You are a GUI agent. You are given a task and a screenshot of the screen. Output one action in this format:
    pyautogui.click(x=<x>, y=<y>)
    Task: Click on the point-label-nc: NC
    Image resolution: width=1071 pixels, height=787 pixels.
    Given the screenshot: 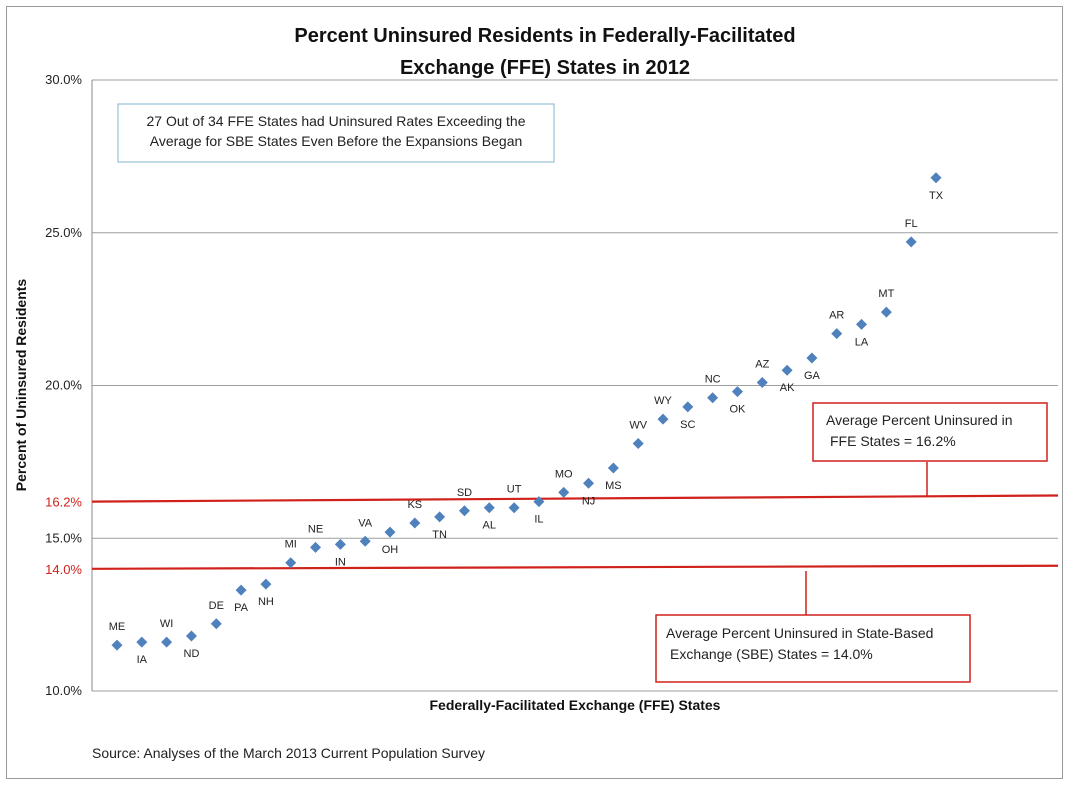 What is the action you would take?
    pyautogui.click(x=713, y=380)
    